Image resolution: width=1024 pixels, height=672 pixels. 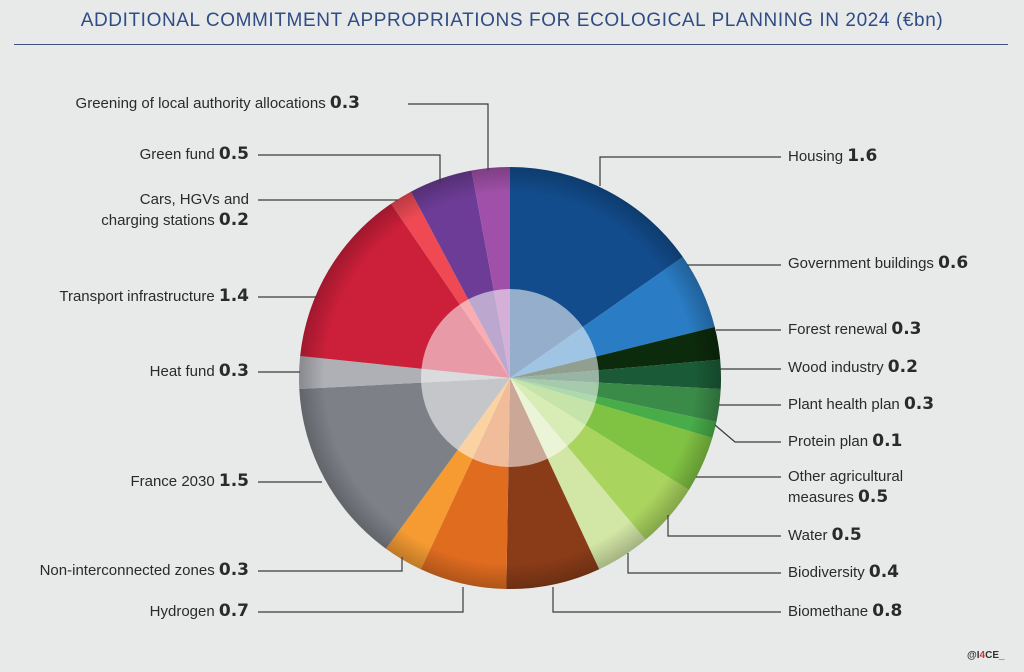 I want to click on label-other-agricultural: Other agricultural measures 0.5, so click(x=846, y=487).